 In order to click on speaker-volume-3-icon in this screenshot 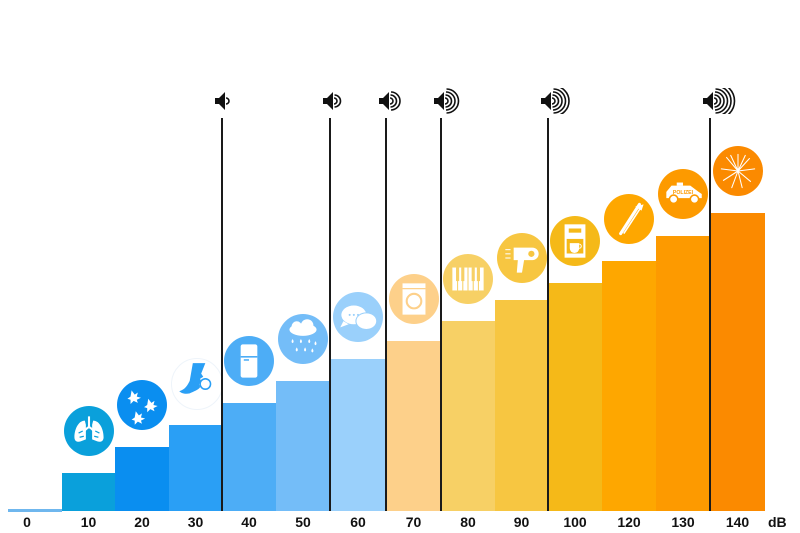, I will do `click(391, 103)`.